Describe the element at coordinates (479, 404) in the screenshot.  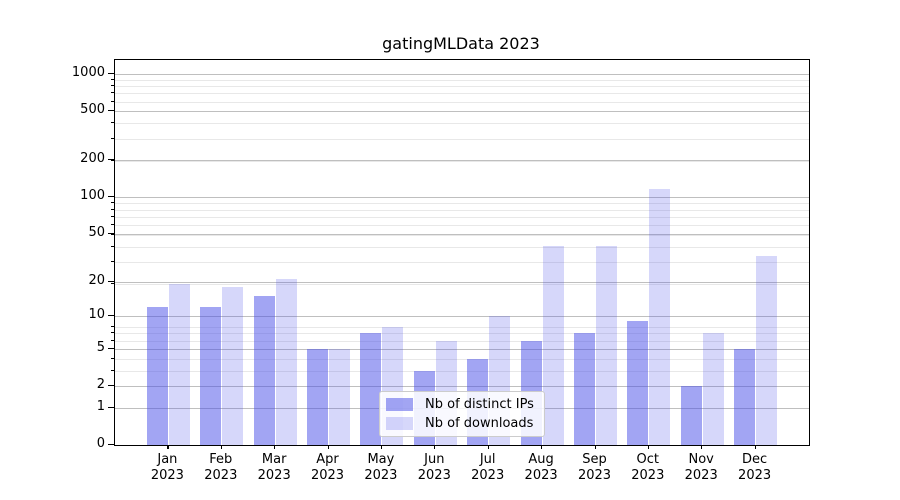
I see `legend-label: Nb of distinct IPs` at that location.